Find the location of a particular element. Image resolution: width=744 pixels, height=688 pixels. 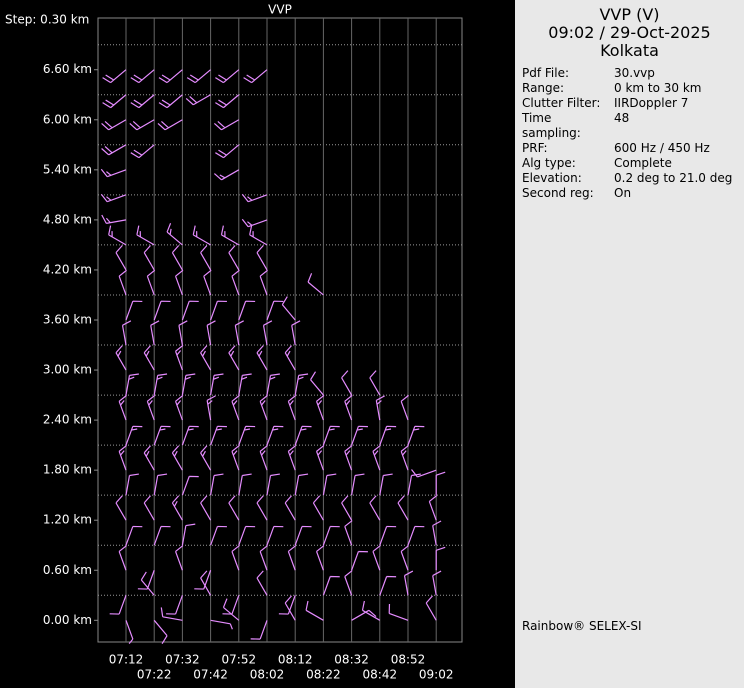

y-tick-label: 2.40 km is located at coordinates (67, 420).